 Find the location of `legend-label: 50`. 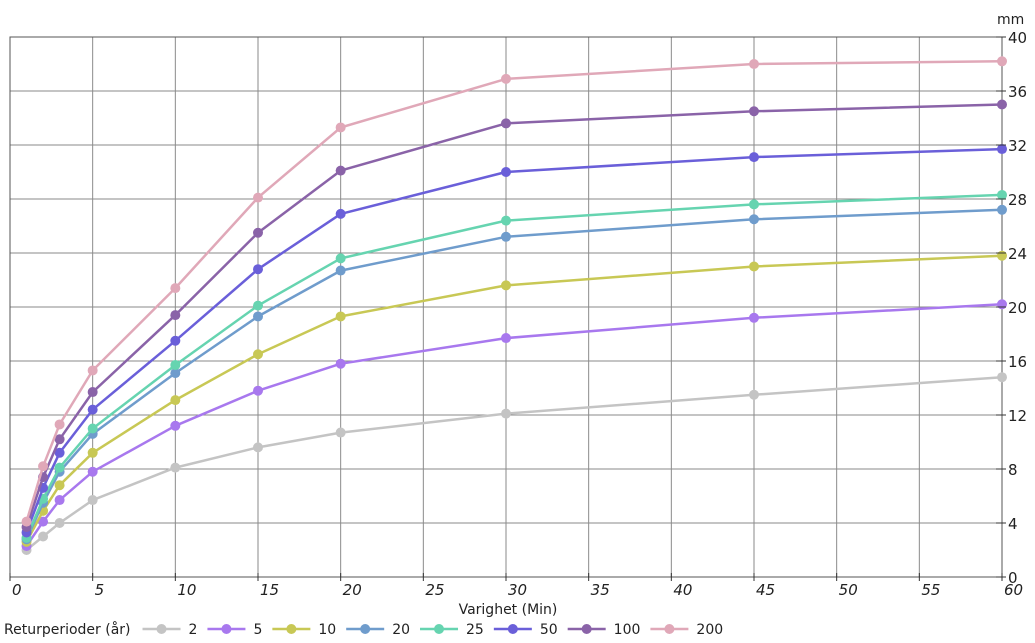

legend-label: 50 is located at coordinates (549, 630).